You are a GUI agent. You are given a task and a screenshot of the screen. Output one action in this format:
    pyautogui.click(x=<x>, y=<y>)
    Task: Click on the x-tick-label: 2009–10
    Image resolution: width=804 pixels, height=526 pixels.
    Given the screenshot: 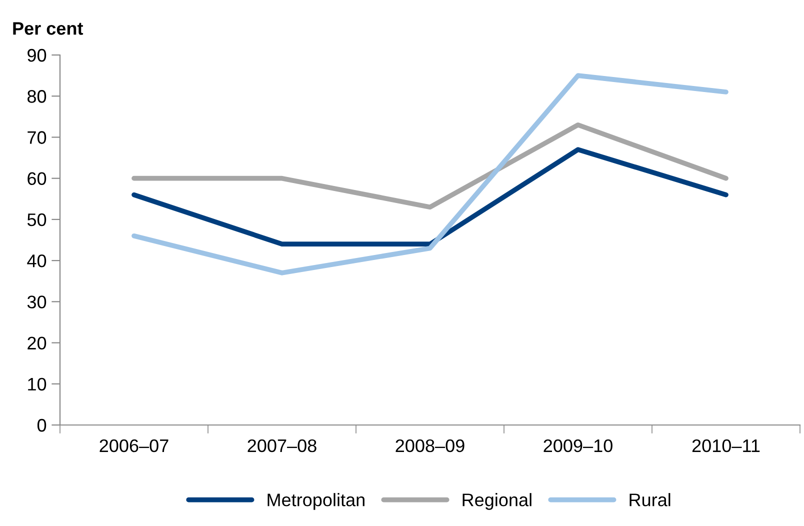 What is the action you would take?
    pyautogui.click(x=578, y=445)
    